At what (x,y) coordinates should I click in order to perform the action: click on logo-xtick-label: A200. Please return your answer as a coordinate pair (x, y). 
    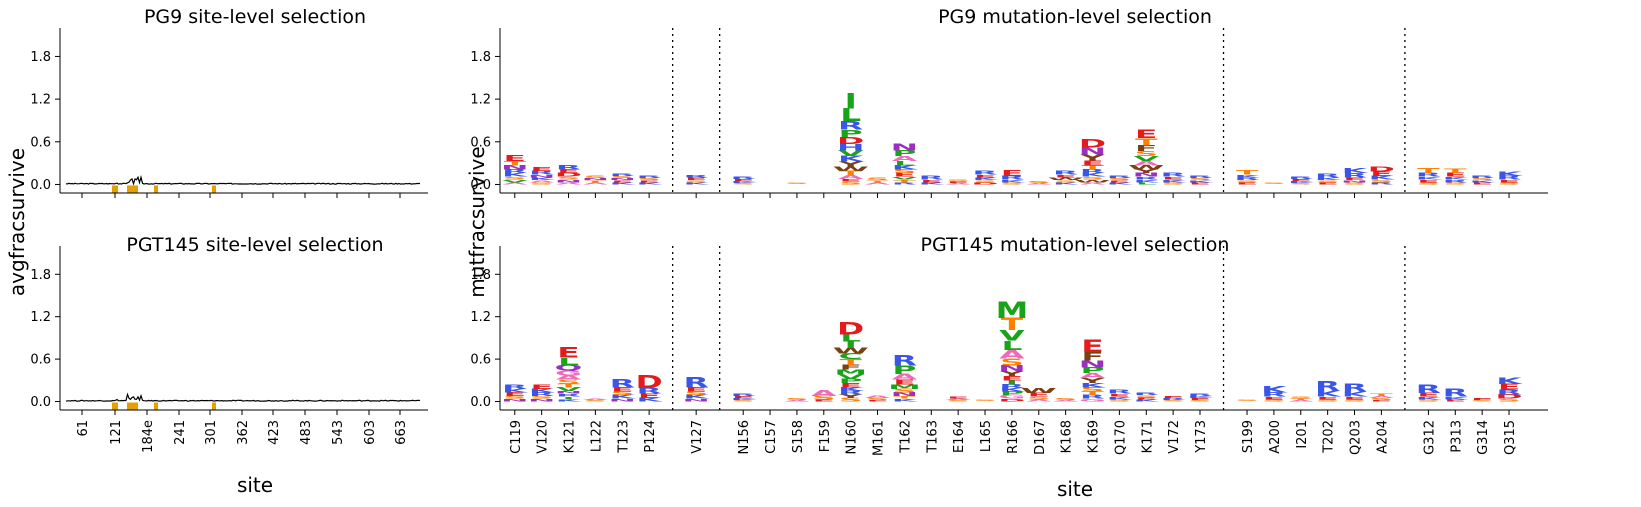
    Looking at the image, I should click on (1275, 437).